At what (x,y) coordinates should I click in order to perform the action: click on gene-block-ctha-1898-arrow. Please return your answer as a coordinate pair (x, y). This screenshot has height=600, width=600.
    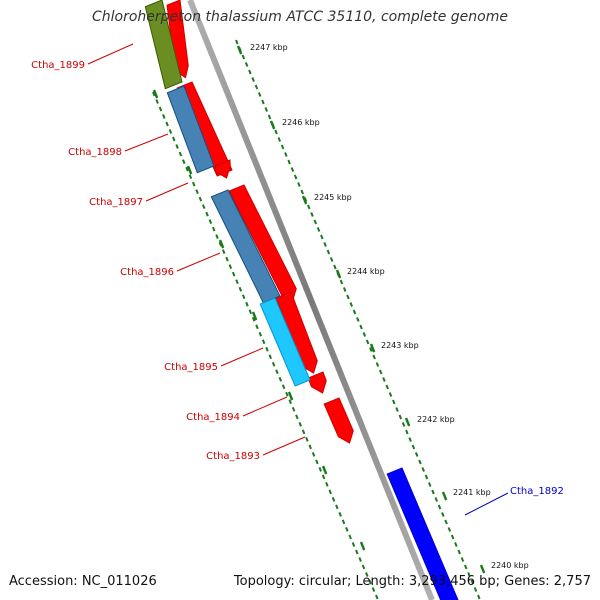
    Looking at the image, I should click on (222, 169).